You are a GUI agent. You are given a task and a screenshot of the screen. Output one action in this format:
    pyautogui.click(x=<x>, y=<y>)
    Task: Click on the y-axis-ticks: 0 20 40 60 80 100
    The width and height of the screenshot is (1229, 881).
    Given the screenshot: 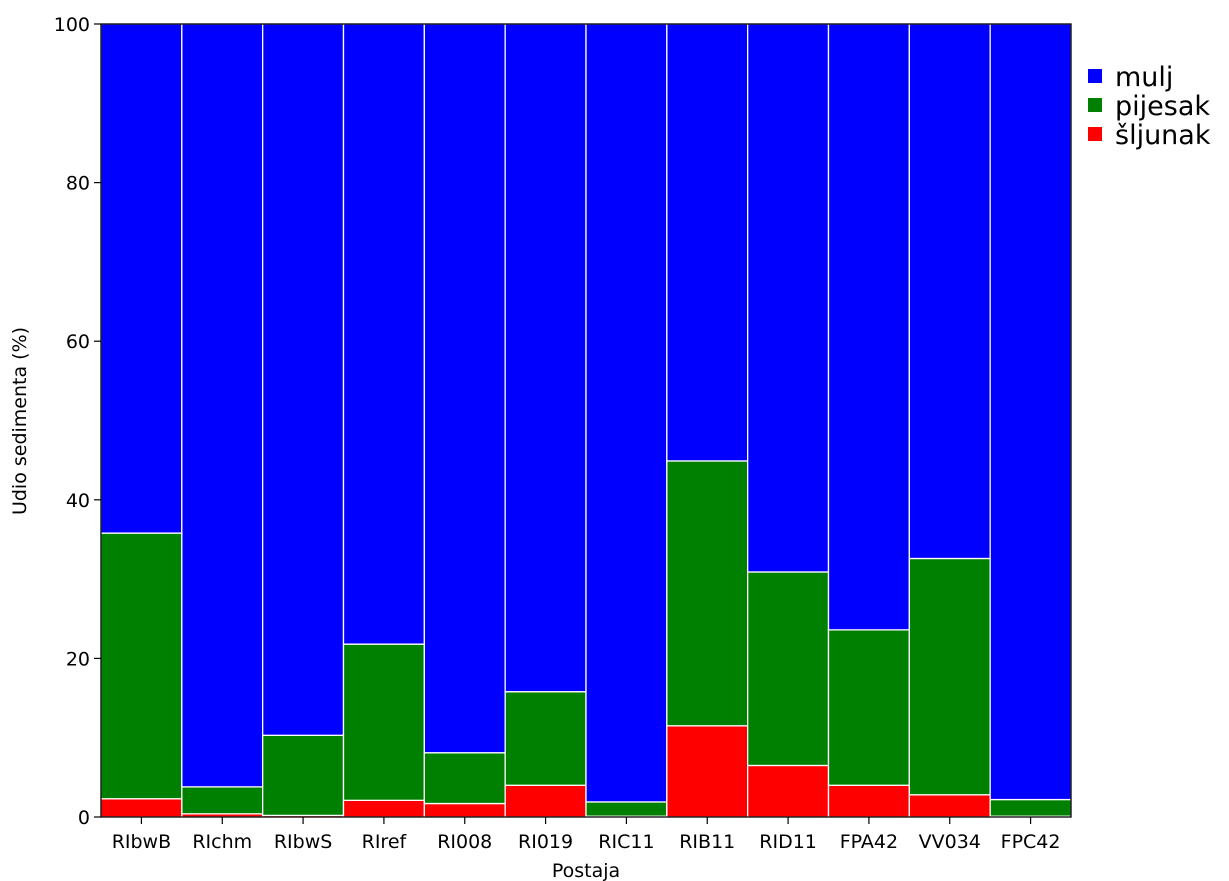 What is the action you would take?
    pyautogui.click(x=77, y=421)
    